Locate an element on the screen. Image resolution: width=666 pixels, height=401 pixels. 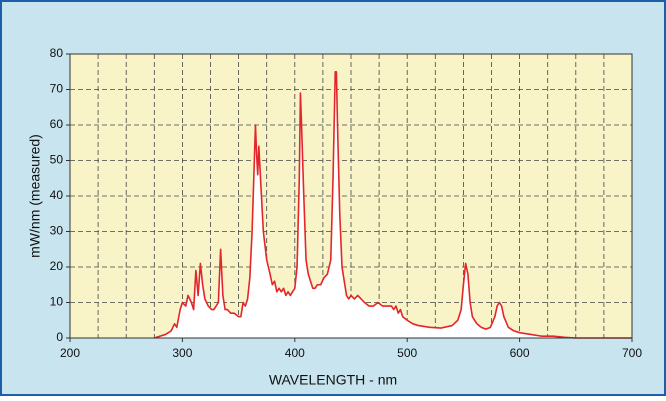
y-tick-label: 20 is located at coordinates (57, 266).